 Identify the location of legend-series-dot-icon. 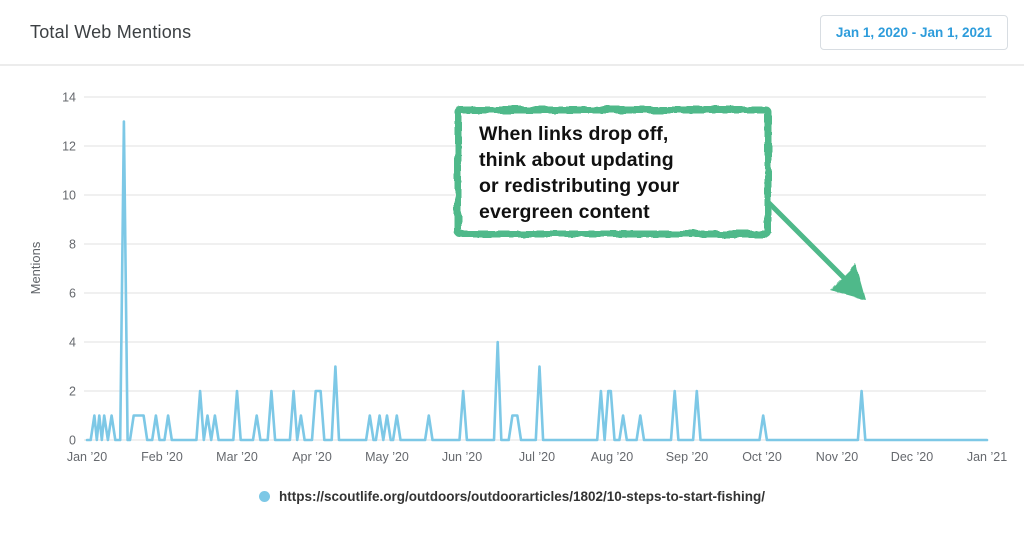
(264, 496).